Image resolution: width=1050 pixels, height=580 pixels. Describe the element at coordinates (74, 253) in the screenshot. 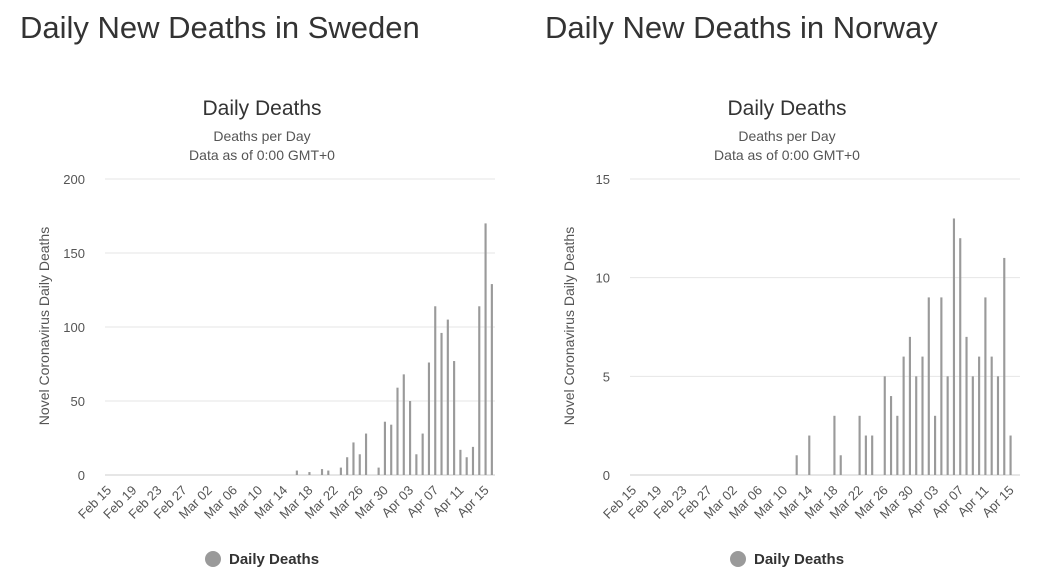

I see `y-tick-label: 150` at that location.